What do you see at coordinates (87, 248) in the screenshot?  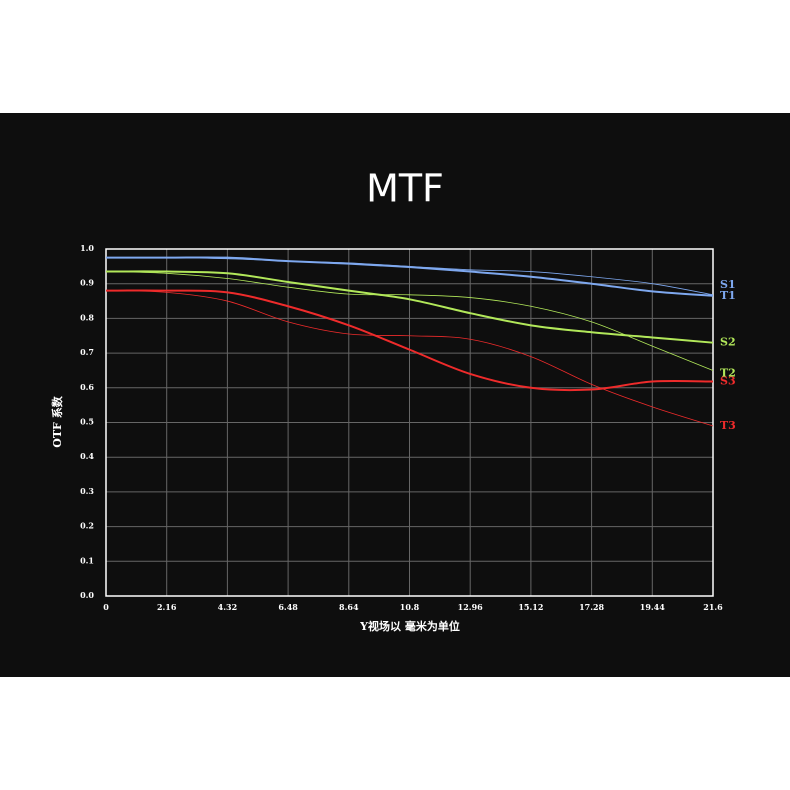 I see `y-tick-label: 1.0` at bounding box center [87, 248].